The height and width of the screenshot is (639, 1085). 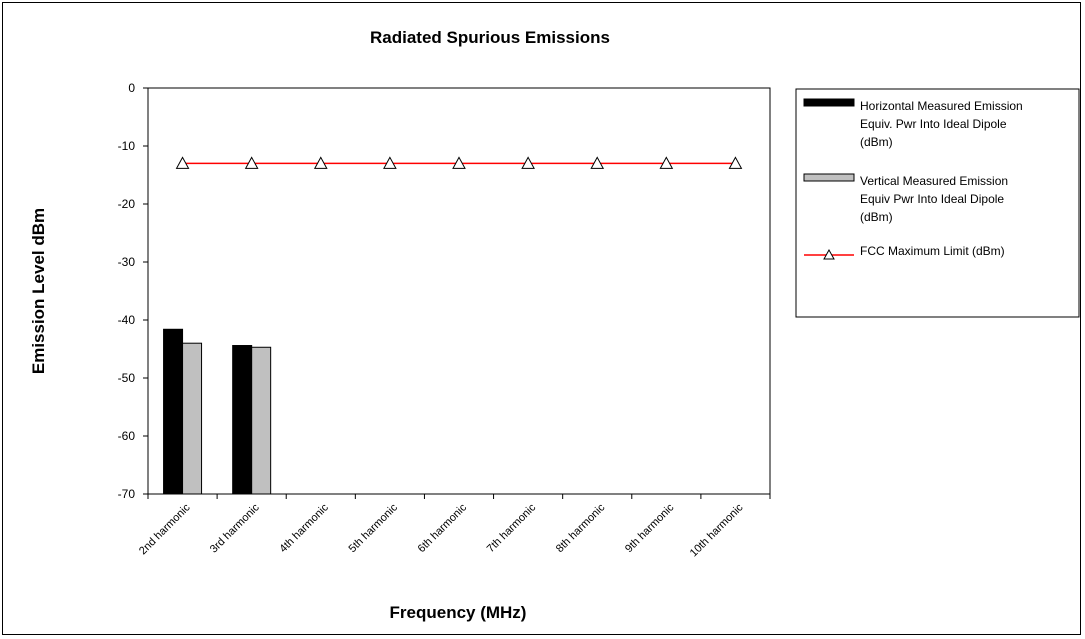 What do you see at coordinates (38, 291) in the screenshot?
I see `y-axis-label: Emission Level dBm` at bounding box center [38, 291].